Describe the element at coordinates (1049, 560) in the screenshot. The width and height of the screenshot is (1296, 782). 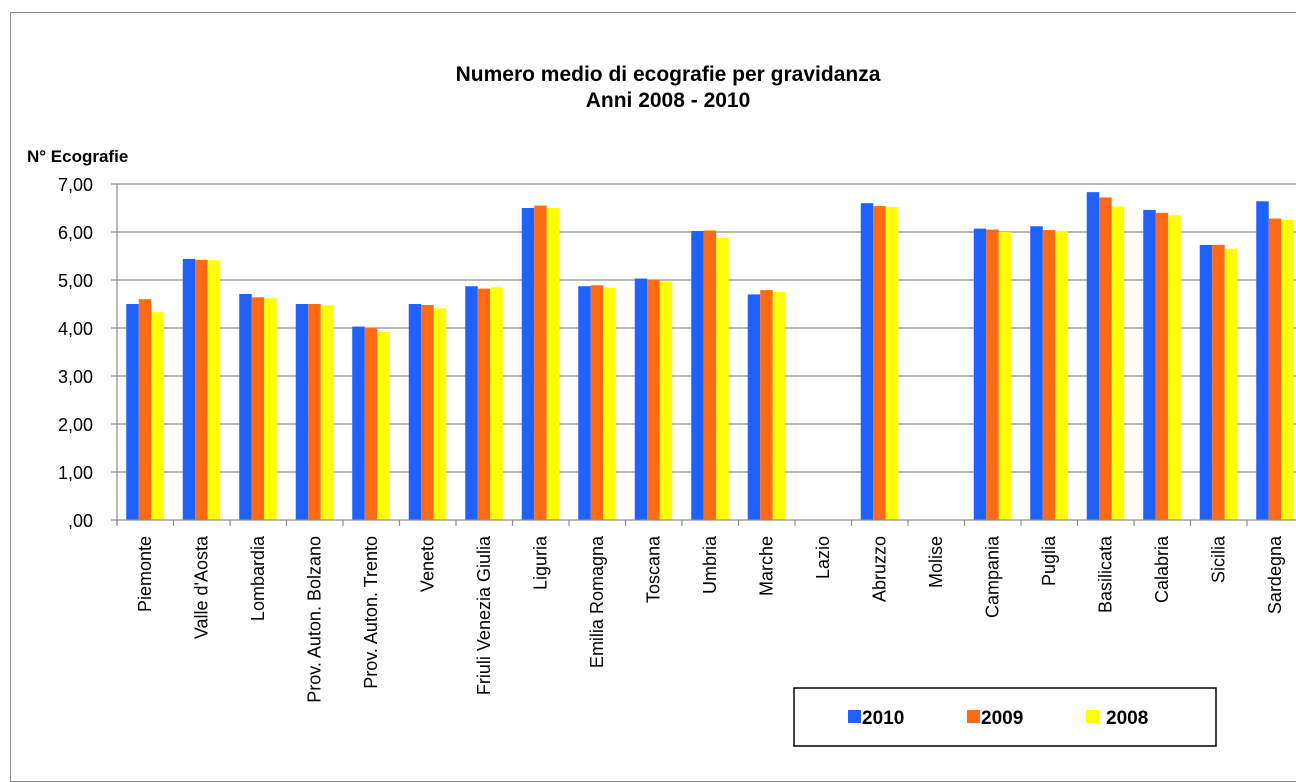
I see `x-tick-label: Puglia` at that location.